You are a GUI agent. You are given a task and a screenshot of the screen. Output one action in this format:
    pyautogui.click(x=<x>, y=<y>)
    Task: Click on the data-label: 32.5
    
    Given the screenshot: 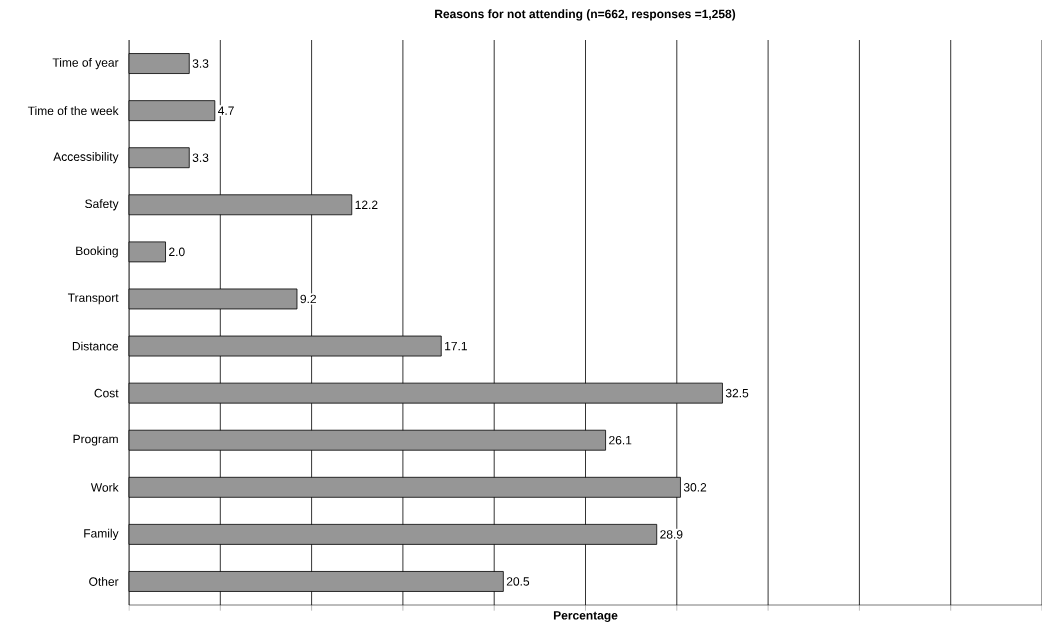 What is the action you would take?
    pyautogui.click(x=737, y=393)
    